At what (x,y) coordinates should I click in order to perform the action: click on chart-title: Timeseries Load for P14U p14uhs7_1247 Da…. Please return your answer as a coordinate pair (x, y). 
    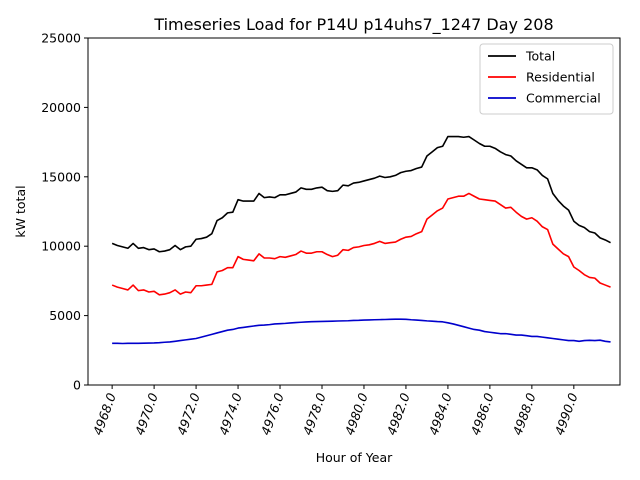
    Looking at the image, I should click on (353, 25).